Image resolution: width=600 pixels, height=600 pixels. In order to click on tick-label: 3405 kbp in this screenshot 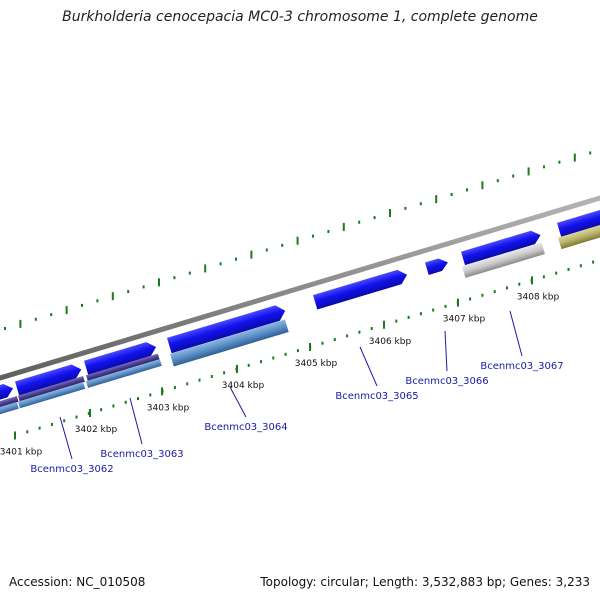, I will do `click(316, 364)`.